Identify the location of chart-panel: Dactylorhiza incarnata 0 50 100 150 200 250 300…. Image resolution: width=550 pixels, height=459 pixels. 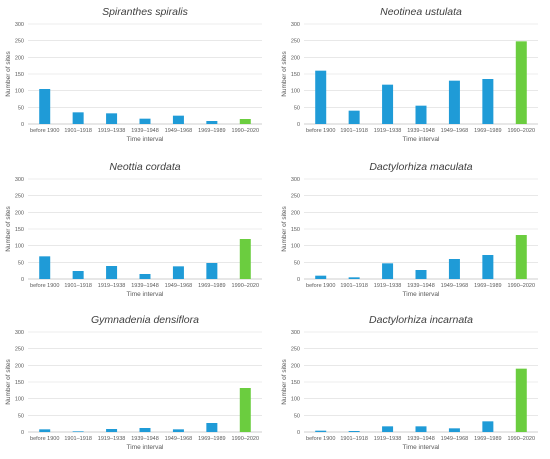
(409, 382).